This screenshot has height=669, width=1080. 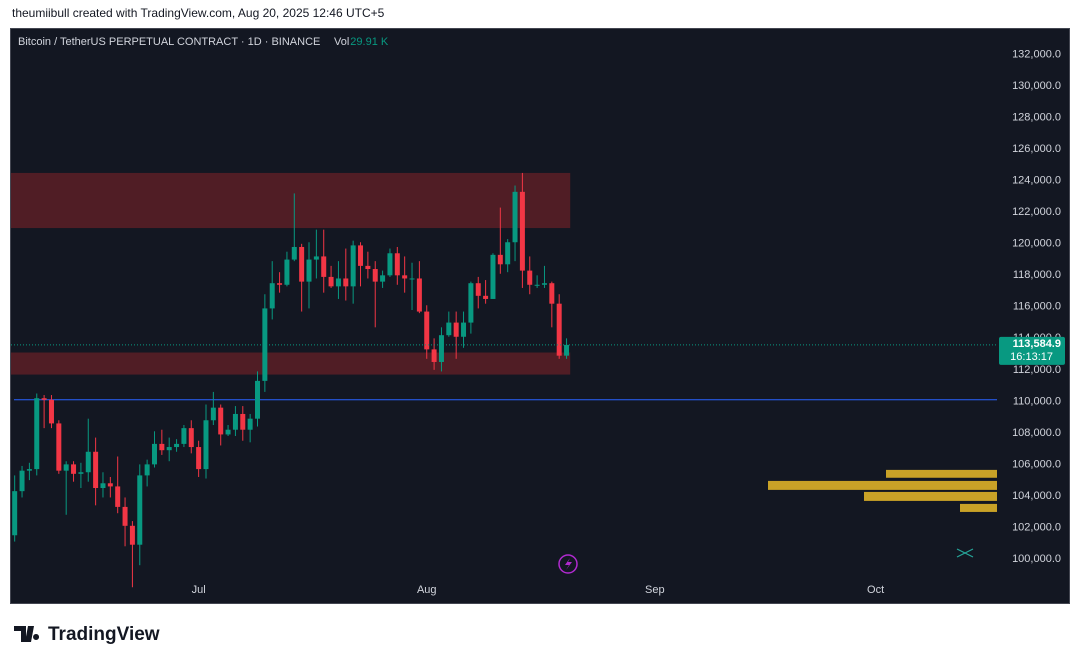 I want to click on event-icon-bolt, so click(x=568, y=564).